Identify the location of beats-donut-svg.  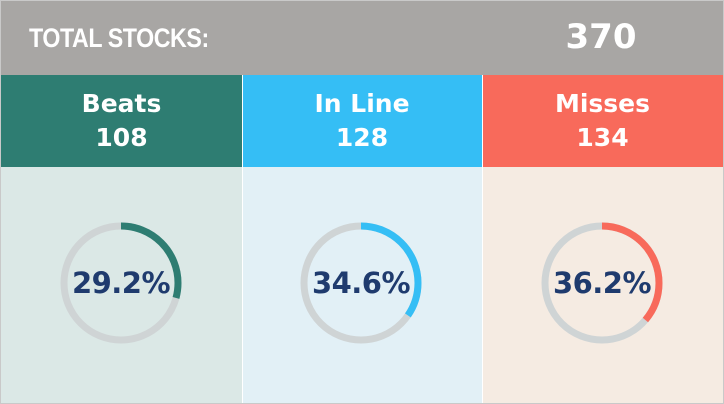
(121, 283).